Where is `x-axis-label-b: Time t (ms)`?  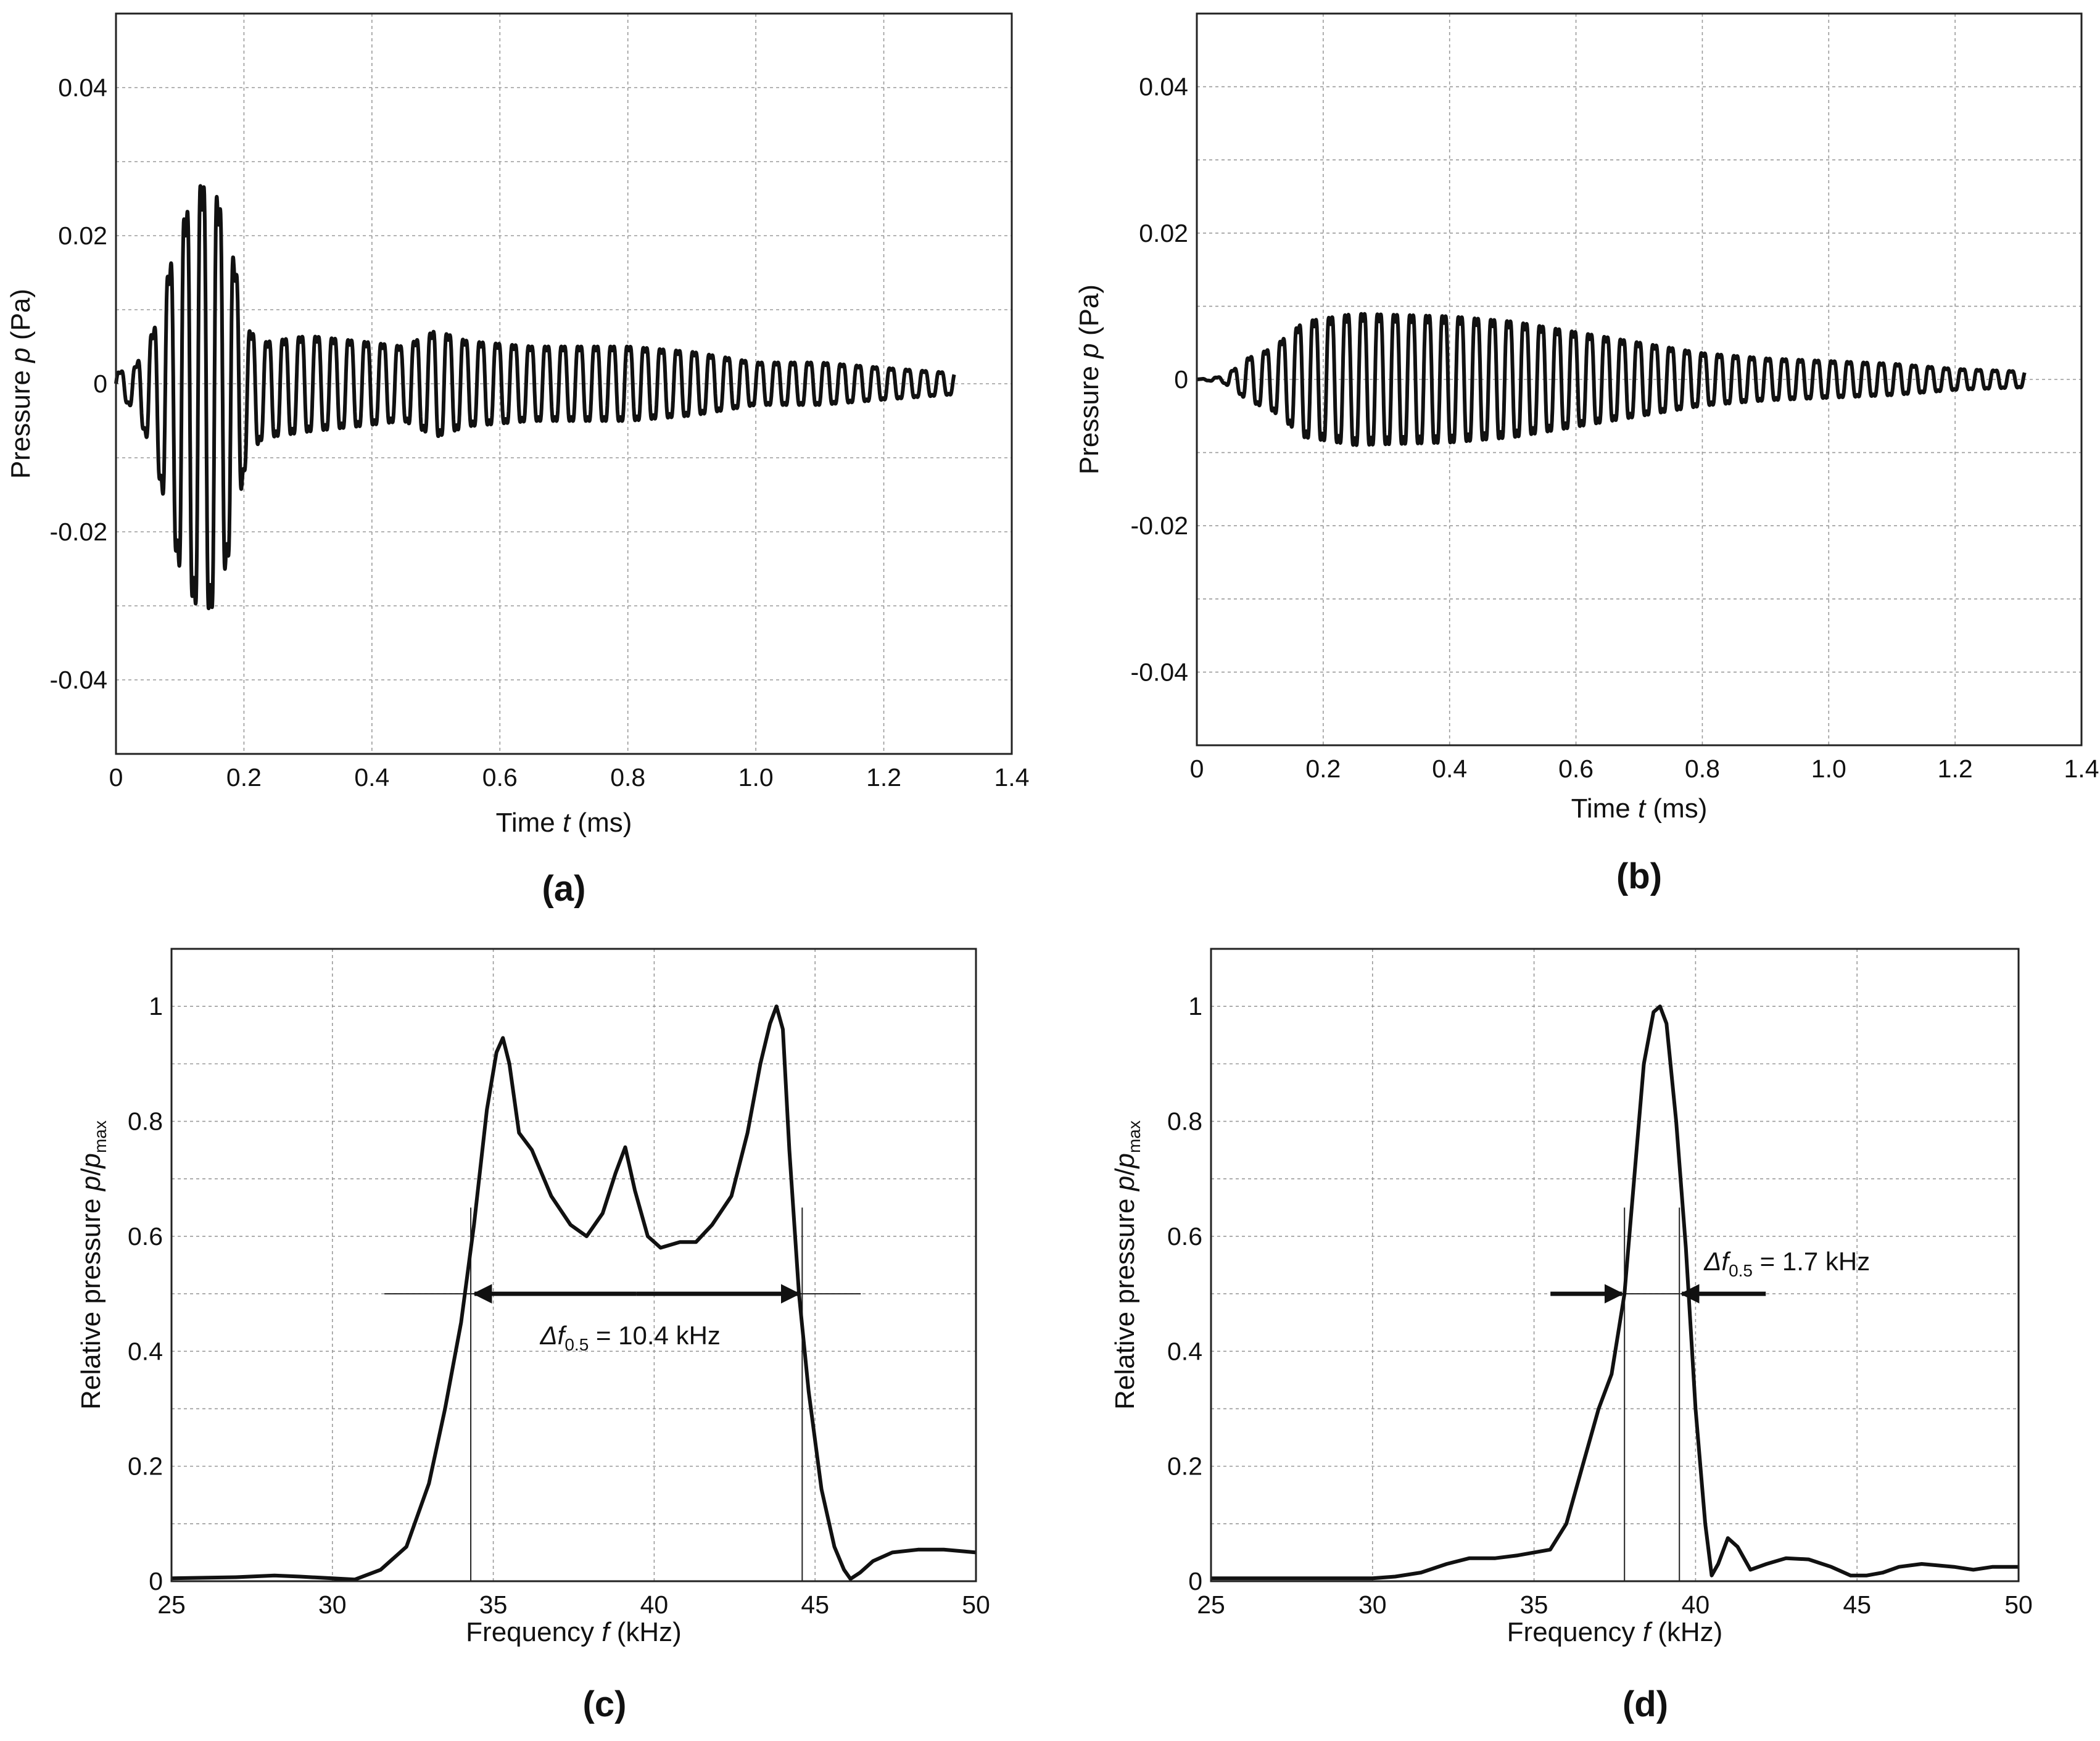
x-axis-label-b: Time t (ms) is located at coordinates (1639, 808).